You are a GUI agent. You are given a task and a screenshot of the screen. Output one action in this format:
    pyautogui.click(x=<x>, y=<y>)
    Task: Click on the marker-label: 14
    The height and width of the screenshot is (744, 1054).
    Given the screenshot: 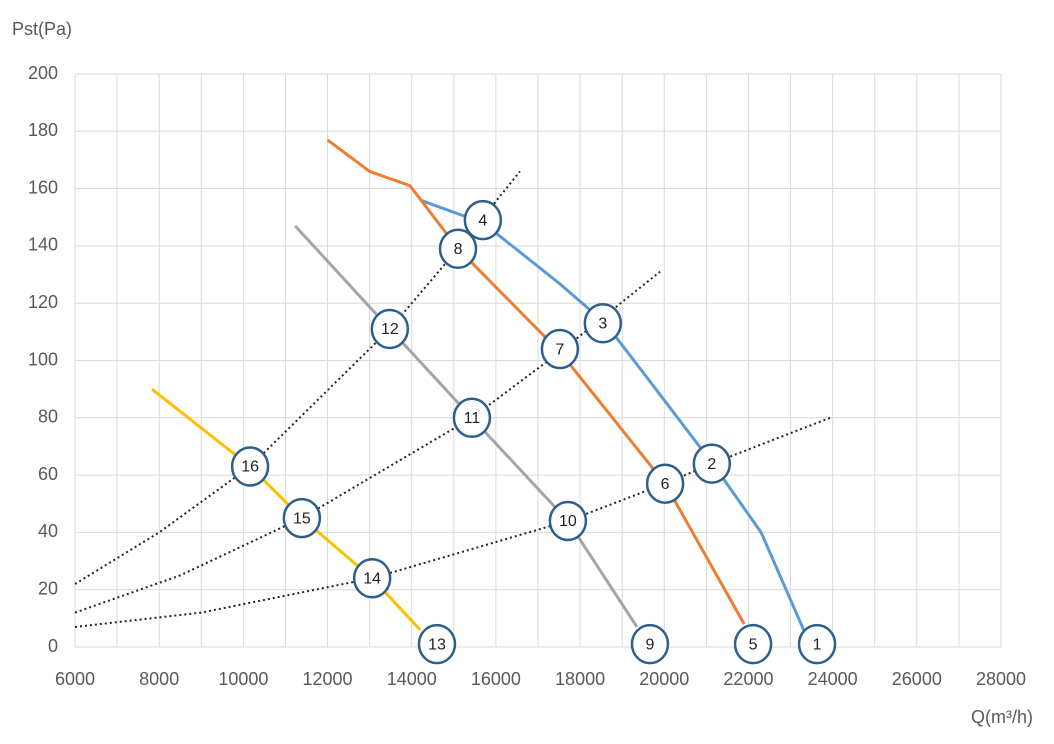 What is the action you would take?
    pyautogui.click(x=372, y=578)
    